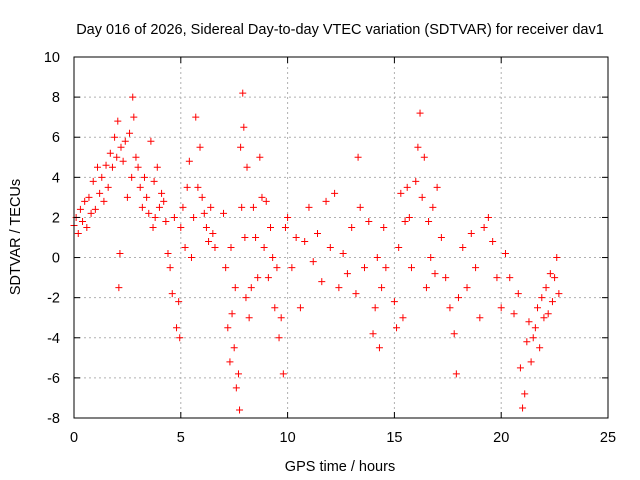 This screenshot has height=480, width=640. What do you see at coordinates (288, 438) in the screenshot?
I see `x-tick-label: 10` at bounding box center [288, 438].